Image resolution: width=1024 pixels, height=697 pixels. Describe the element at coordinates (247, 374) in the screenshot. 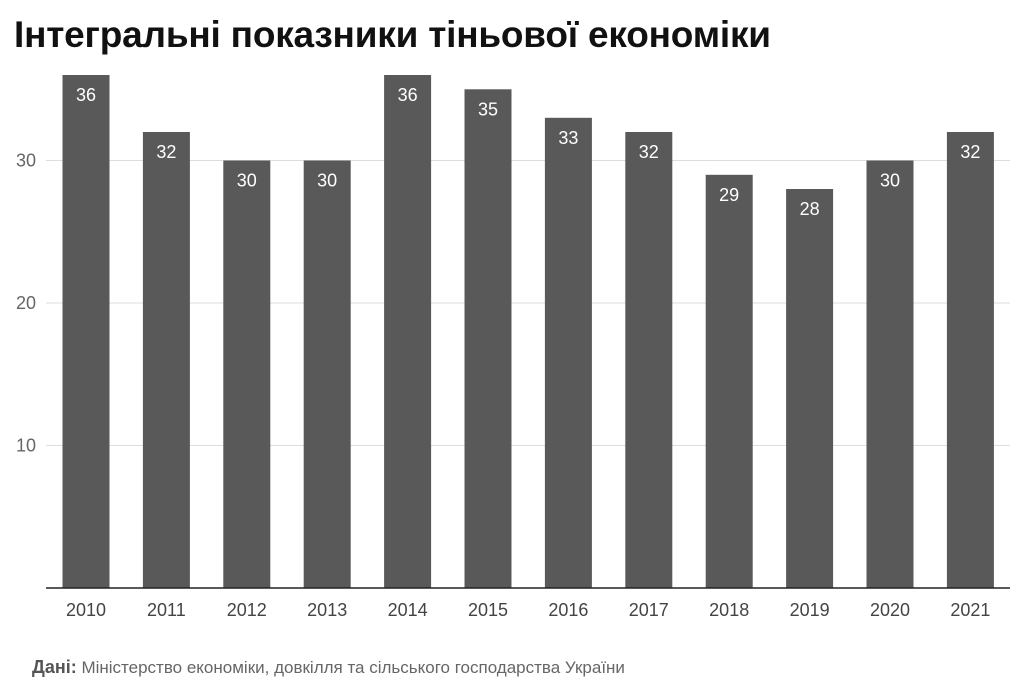

I see `bar-2012` at that location.